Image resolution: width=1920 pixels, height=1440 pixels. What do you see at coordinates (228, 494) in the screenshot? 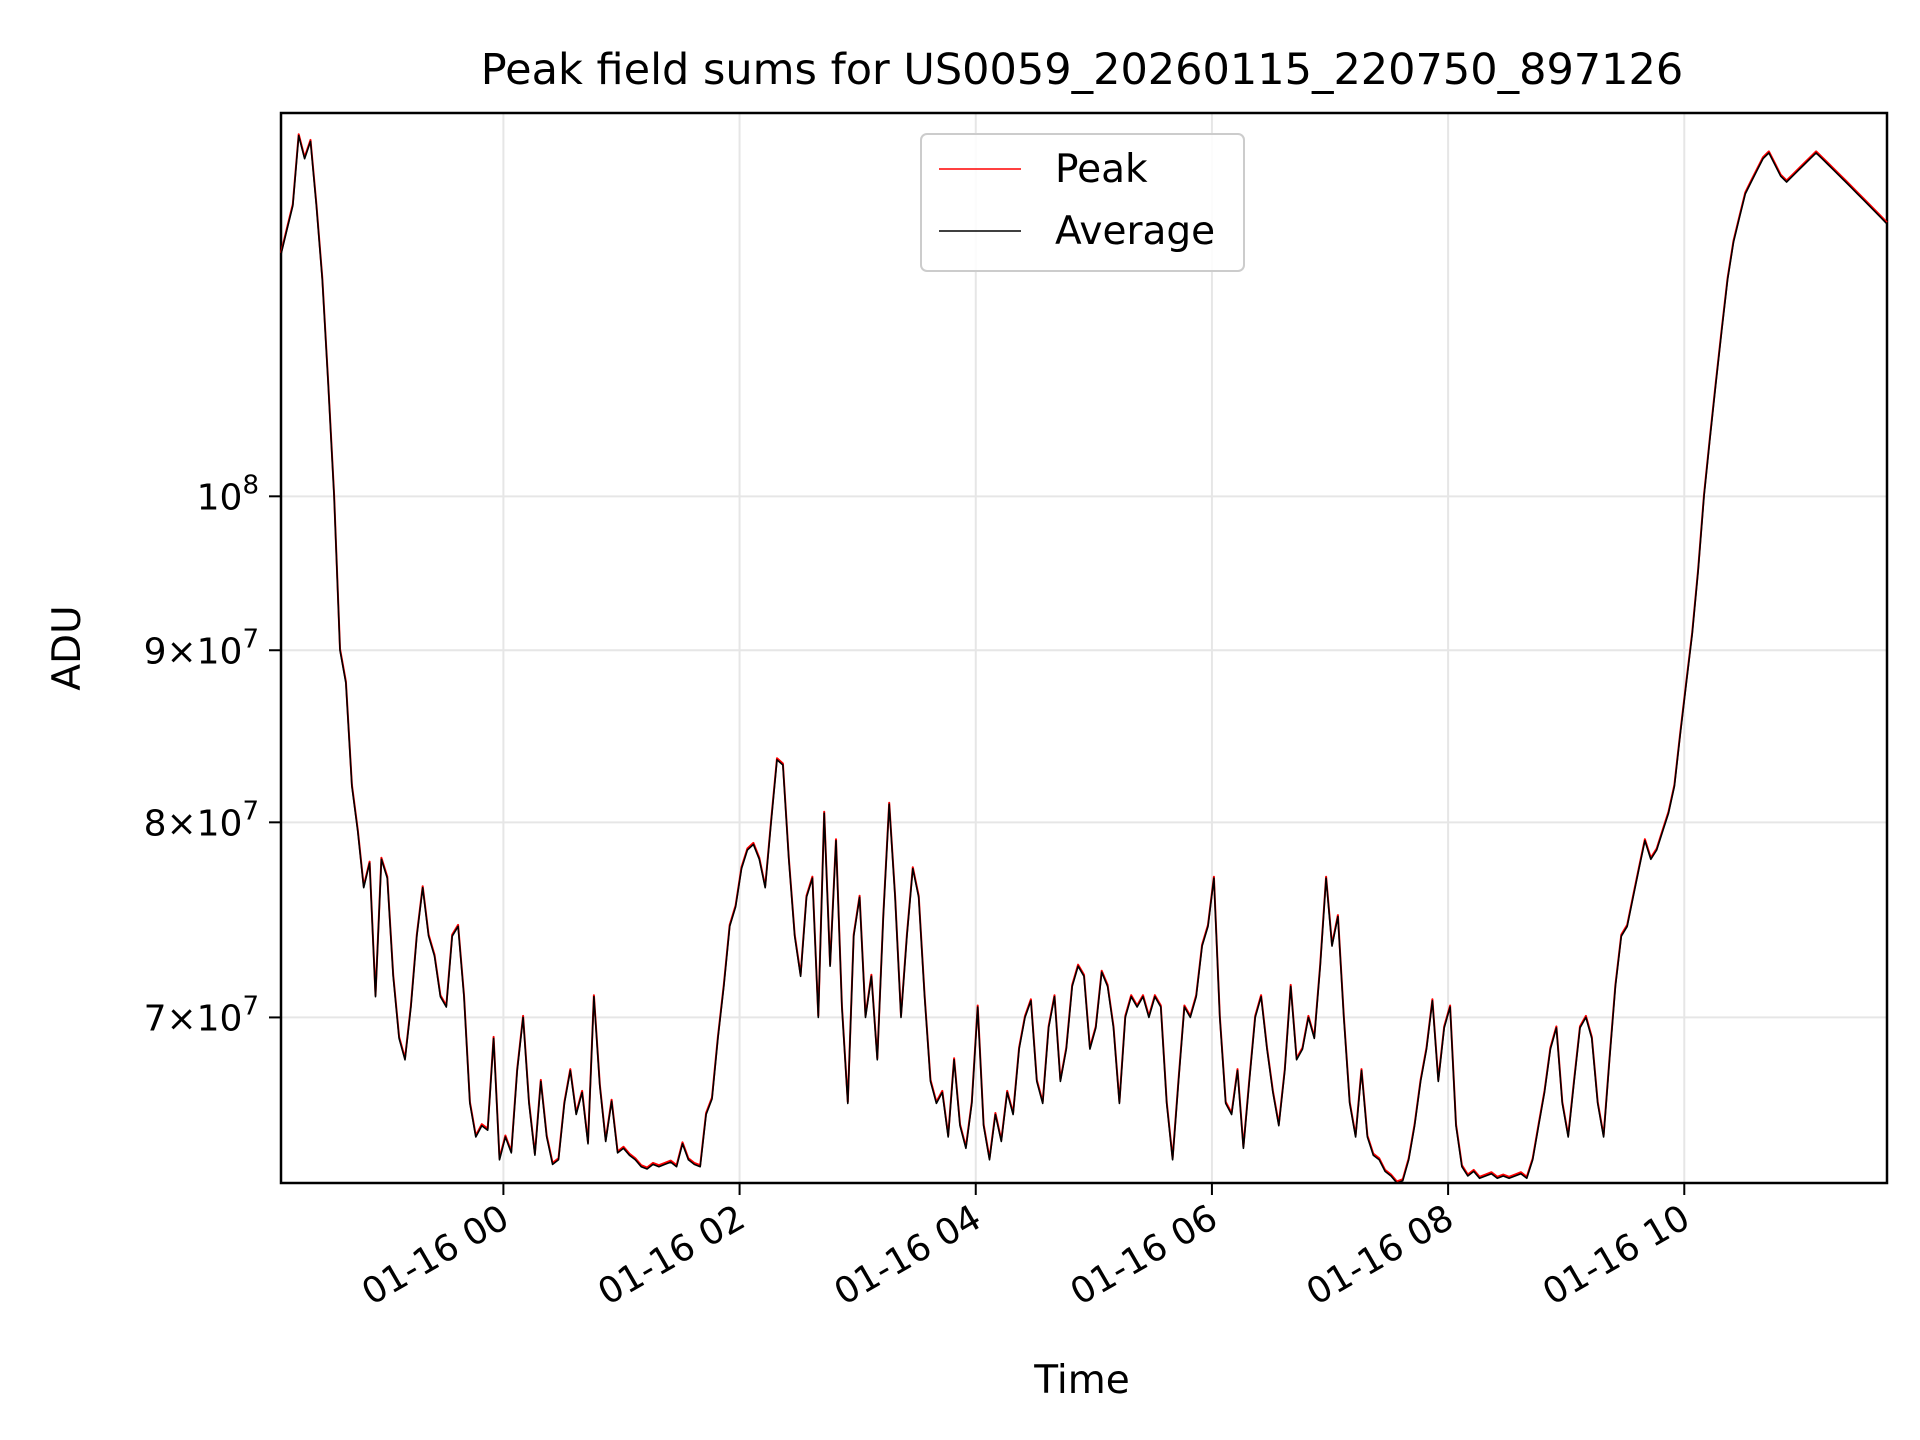
I see `y-tick-label: 108` at bounding box center [228, 494].